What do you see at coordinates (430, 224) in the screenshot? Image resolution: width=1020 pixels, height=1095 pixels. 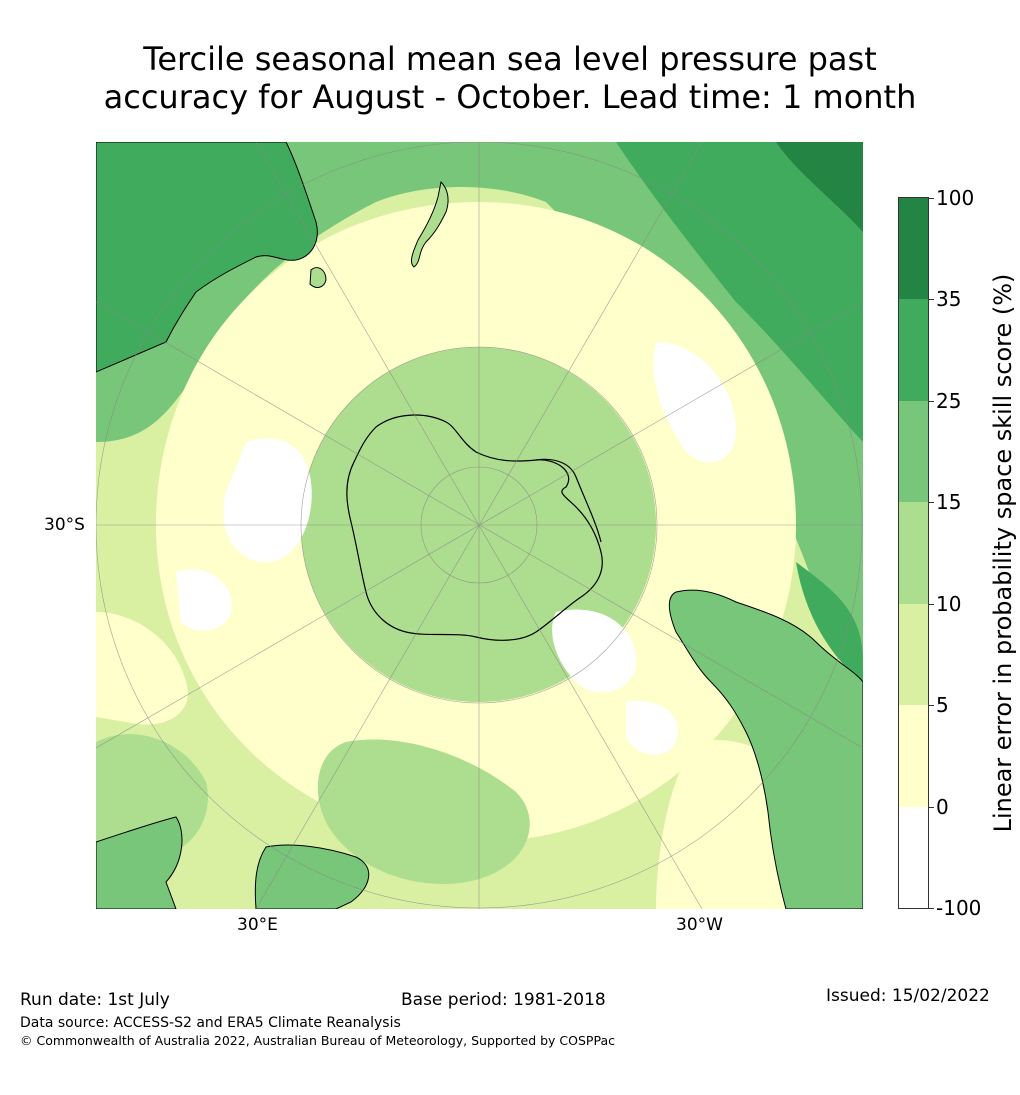 I see `new-zealand` at bounding box center [430, 224].